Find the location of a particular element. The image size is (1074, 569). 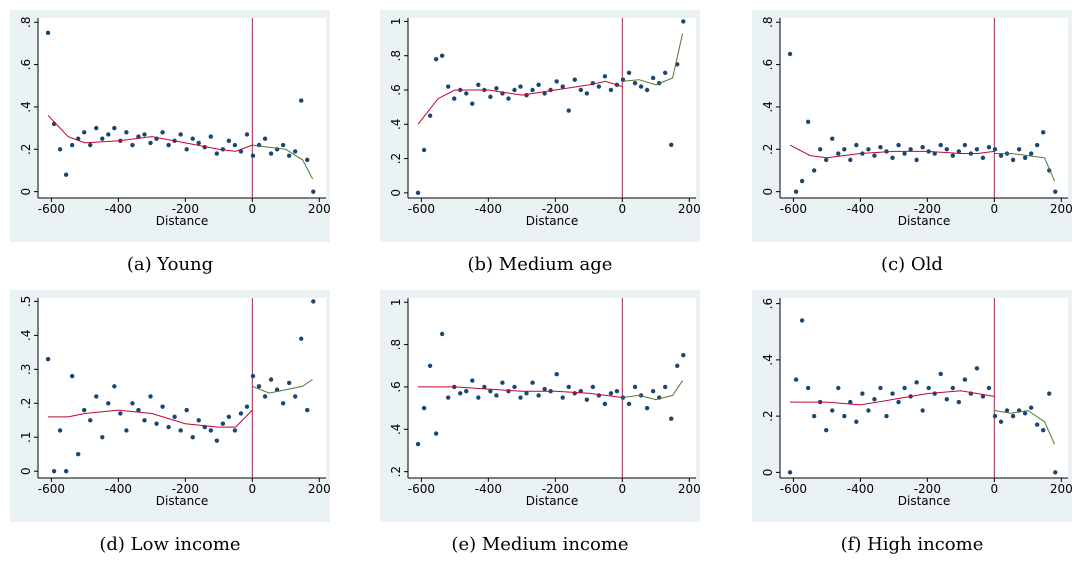

y-tick-label: 1 is located at coordinates (396, 22).